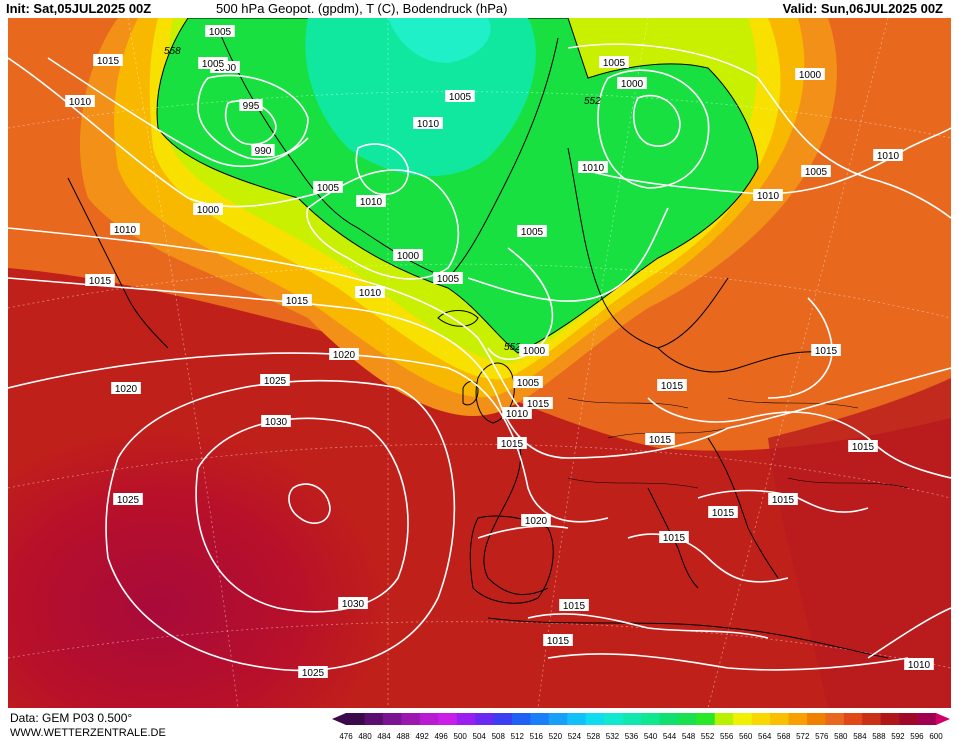 The image size is (959, 741). Describe the element at coordinates (656, 120) in the screenshot. I see `isobar-scand-low-inner` at that location.